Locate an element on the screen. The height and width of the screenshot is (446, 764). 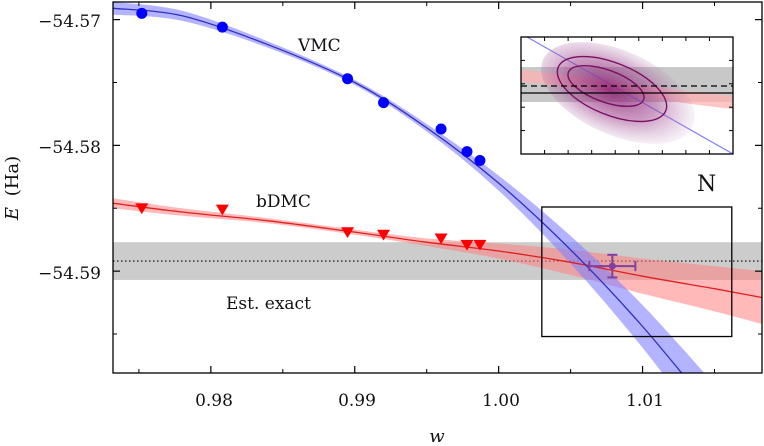
zoom-box is located at coordinates (637, 272).